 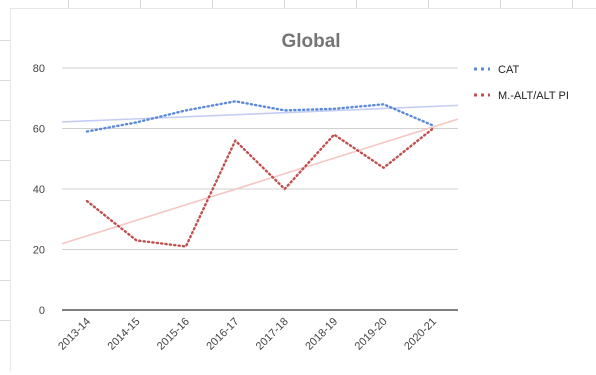 I want to click on x-tick-label: 2017-18, so click(x=272, y=334).